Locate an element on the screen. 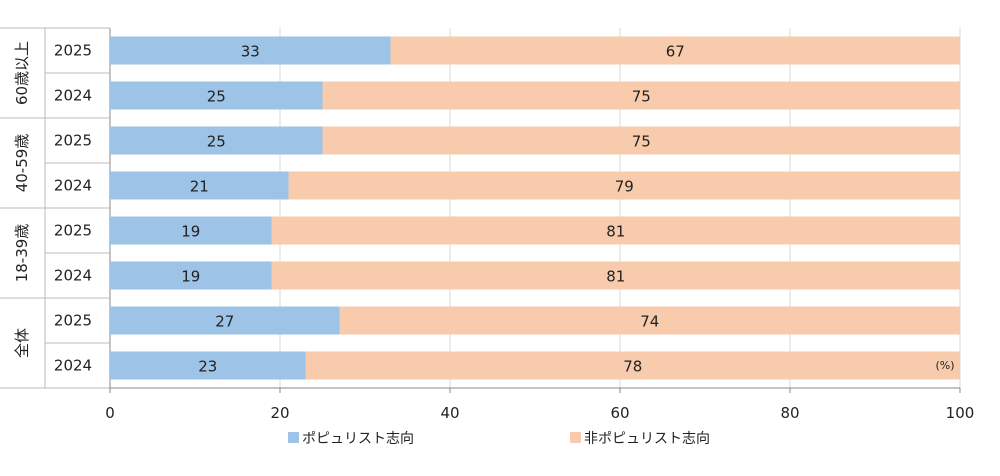 The width and height of the screenshot is (1000, 476). data-label-non-populist: 79 is located at coordinates (624, 187).